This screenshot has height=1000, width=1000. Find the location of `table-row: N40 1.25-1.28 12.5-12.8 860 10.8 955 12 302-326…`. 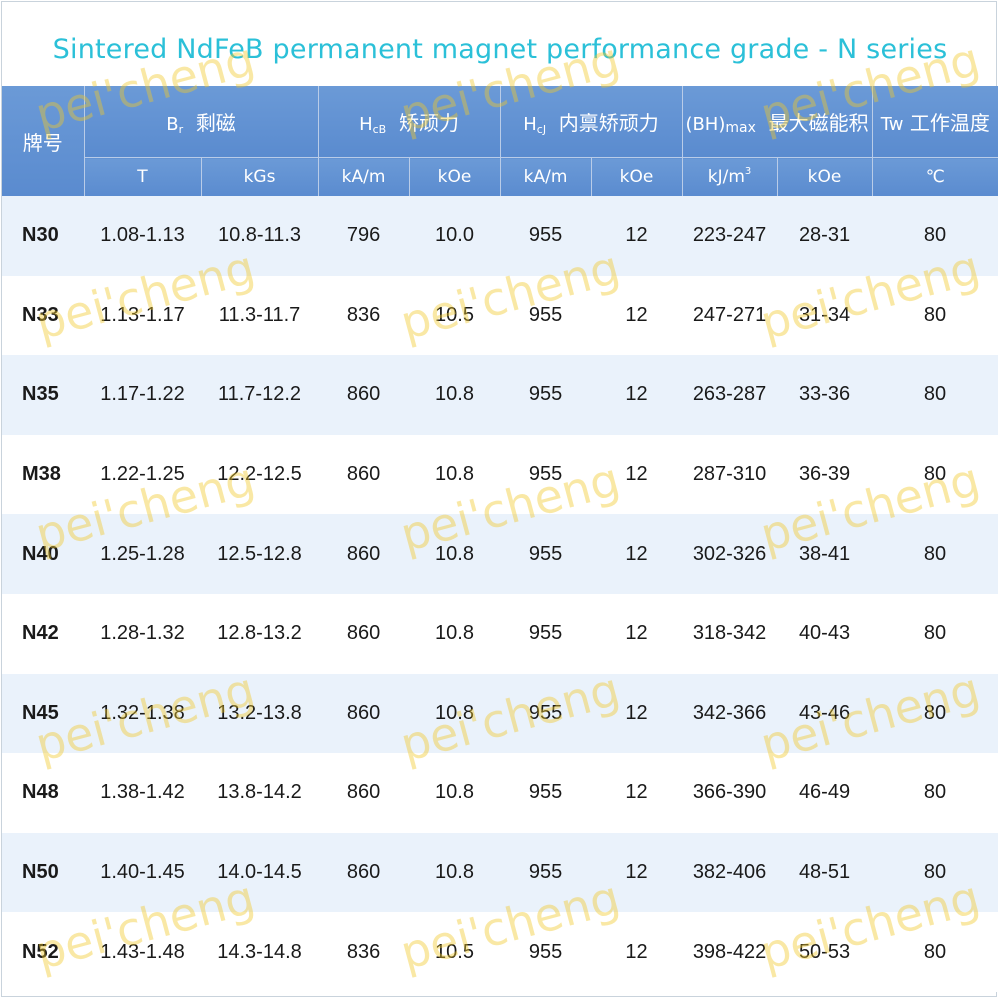

table-row: N40 1.25-1.28 12.5-12.8 860 10.8 955 12 302-326… is located at coordinates (500, 554).